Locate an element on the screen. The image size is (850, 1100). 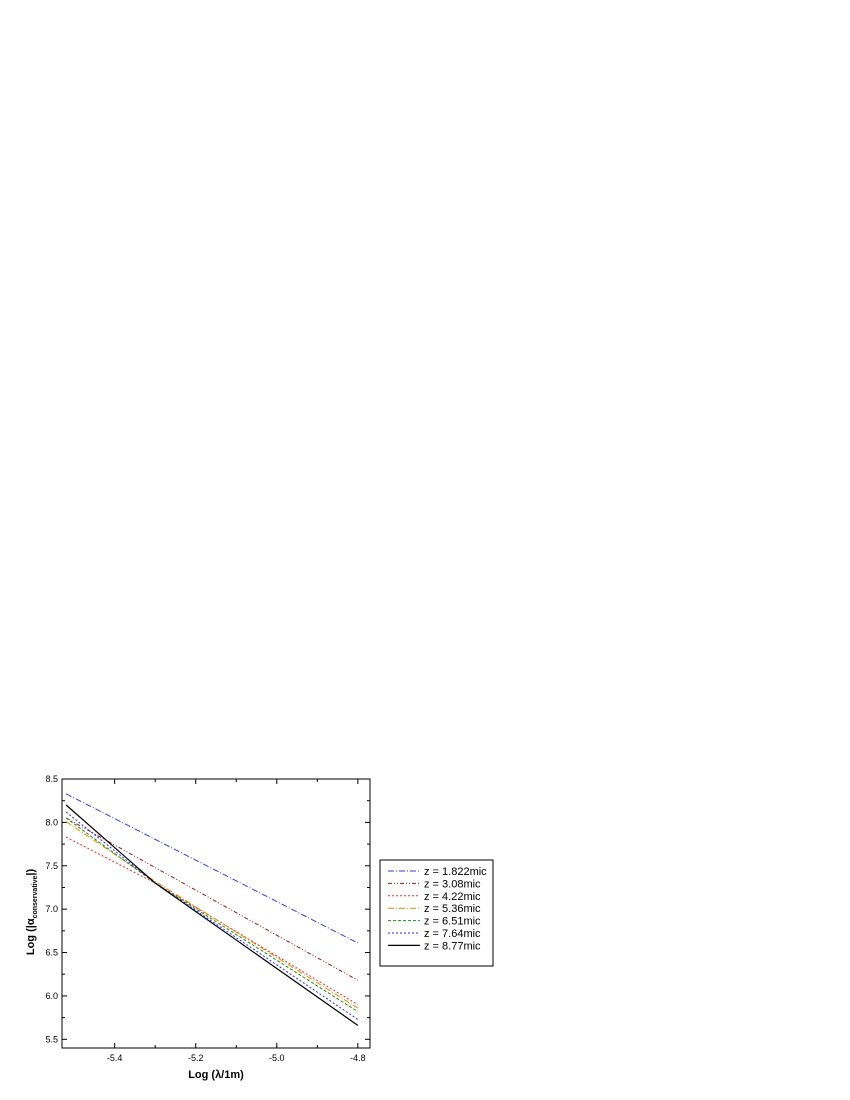
x-axis-title: Log (λ/1m) is located at coordinates (216, 1075).